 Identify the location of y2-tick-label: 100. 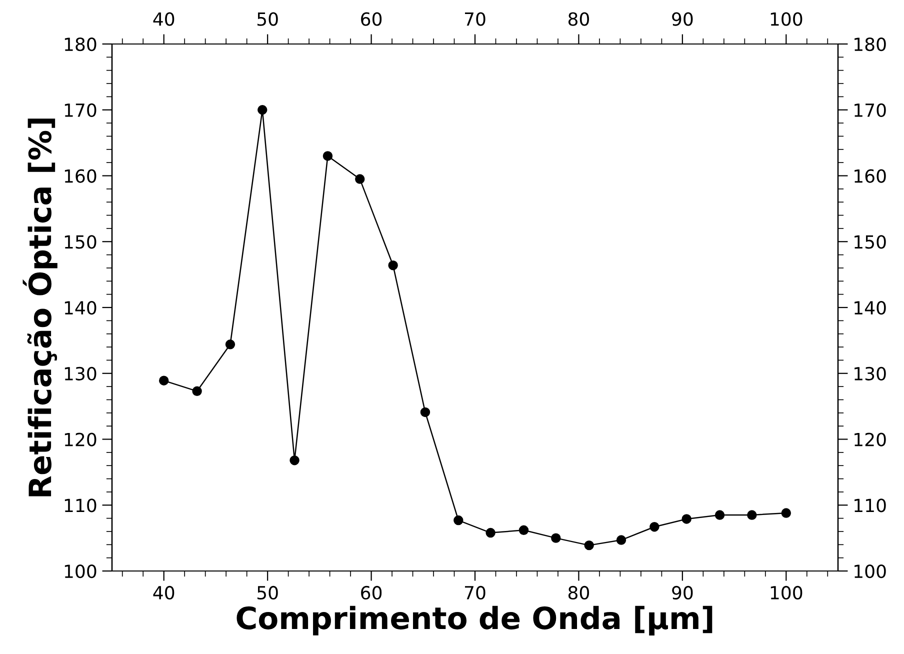
(870, 571).